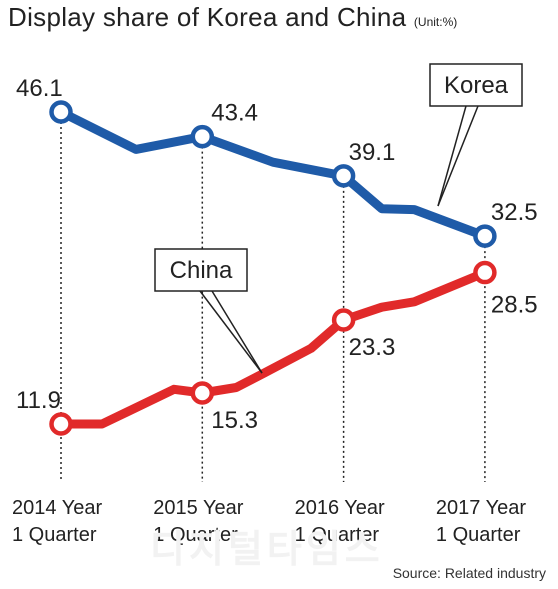 The height and width of the screenshot is (589, 558). I want to click on china-value-label-4: 28.5, so click(514, 305).